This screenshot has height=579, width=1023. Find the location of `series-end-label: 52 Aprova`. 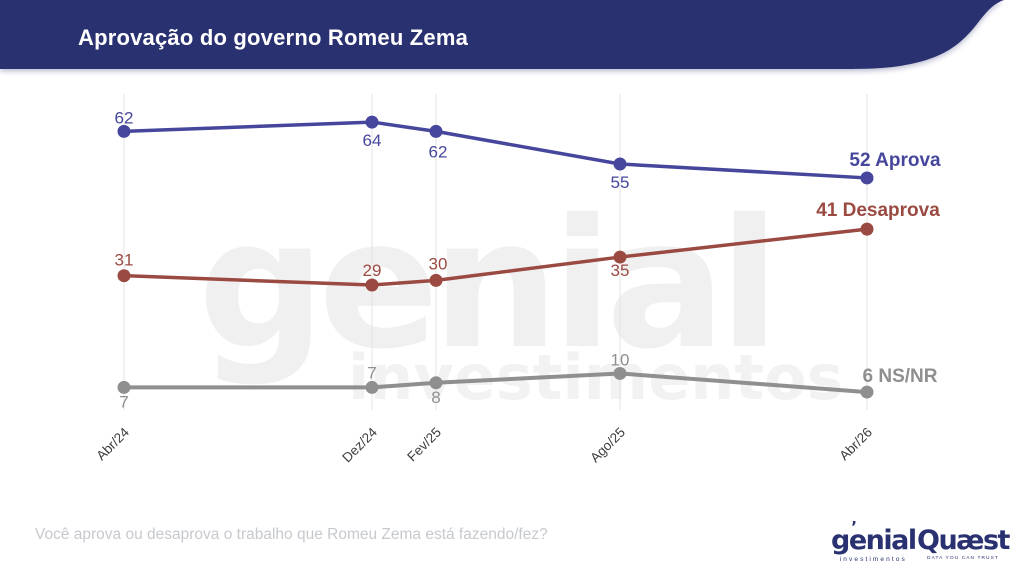

series-end-label: 52 Aprova is located at coordinates (895, 160).